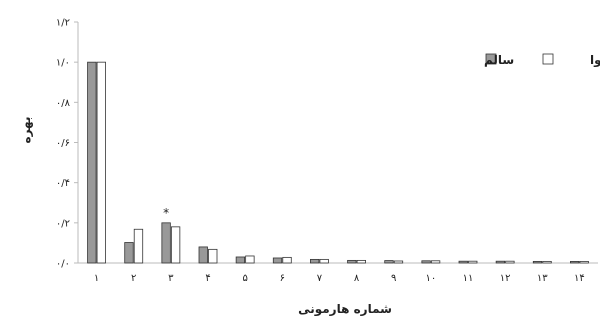 This screenshot has height=335, width=600. What do you see at coordinates (63, 143) in the screenshot?
I see `y-tick-label: ۰/۶` at bounding box center [63, 143].